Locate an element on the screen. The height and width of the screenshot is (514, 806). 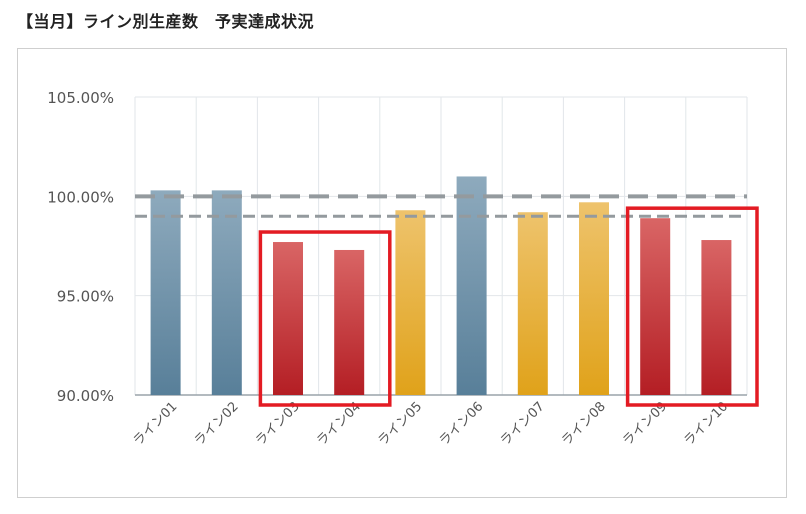
bar-ライン04 is located at coordinates (349, 322).